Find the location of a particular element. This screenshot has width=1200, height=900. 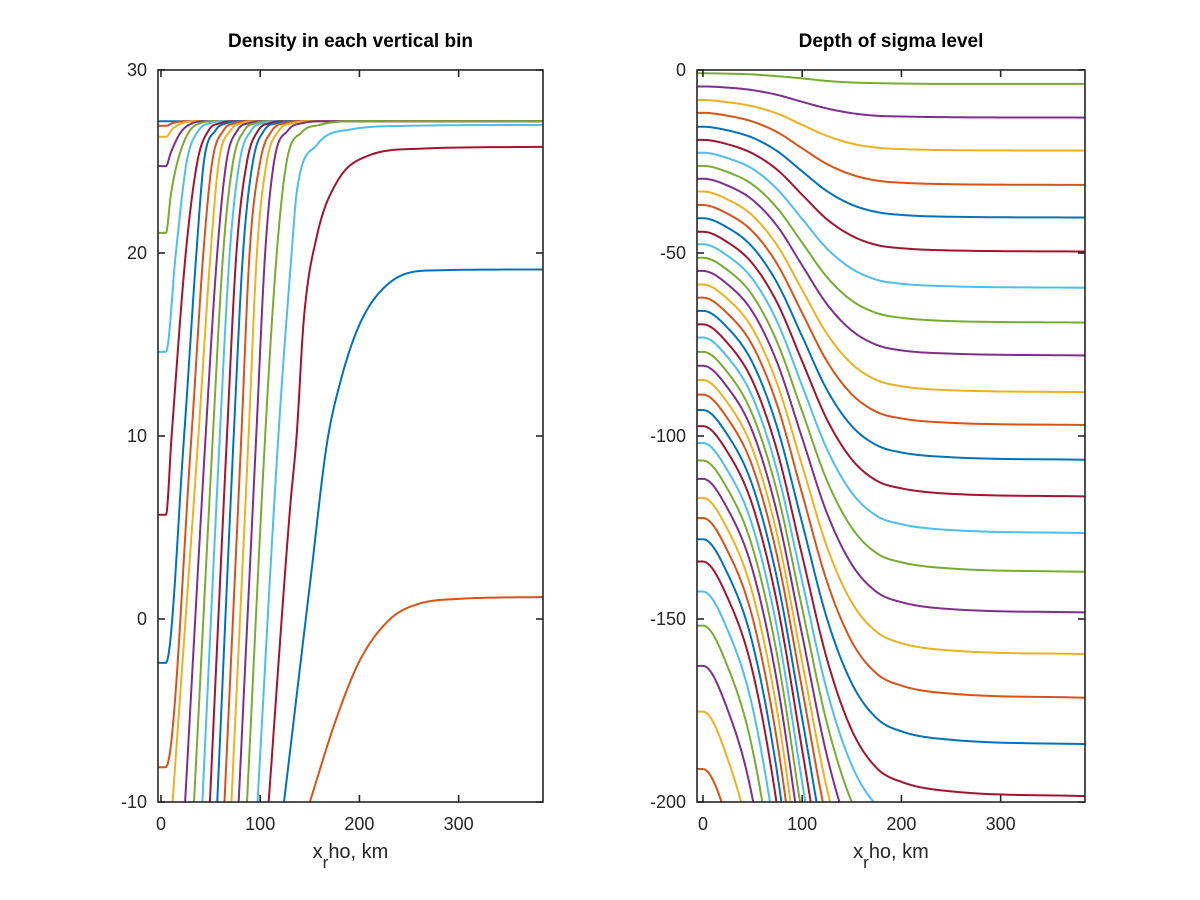

chart-title: Density in each vertical bin is located at coordinates (350, 41).